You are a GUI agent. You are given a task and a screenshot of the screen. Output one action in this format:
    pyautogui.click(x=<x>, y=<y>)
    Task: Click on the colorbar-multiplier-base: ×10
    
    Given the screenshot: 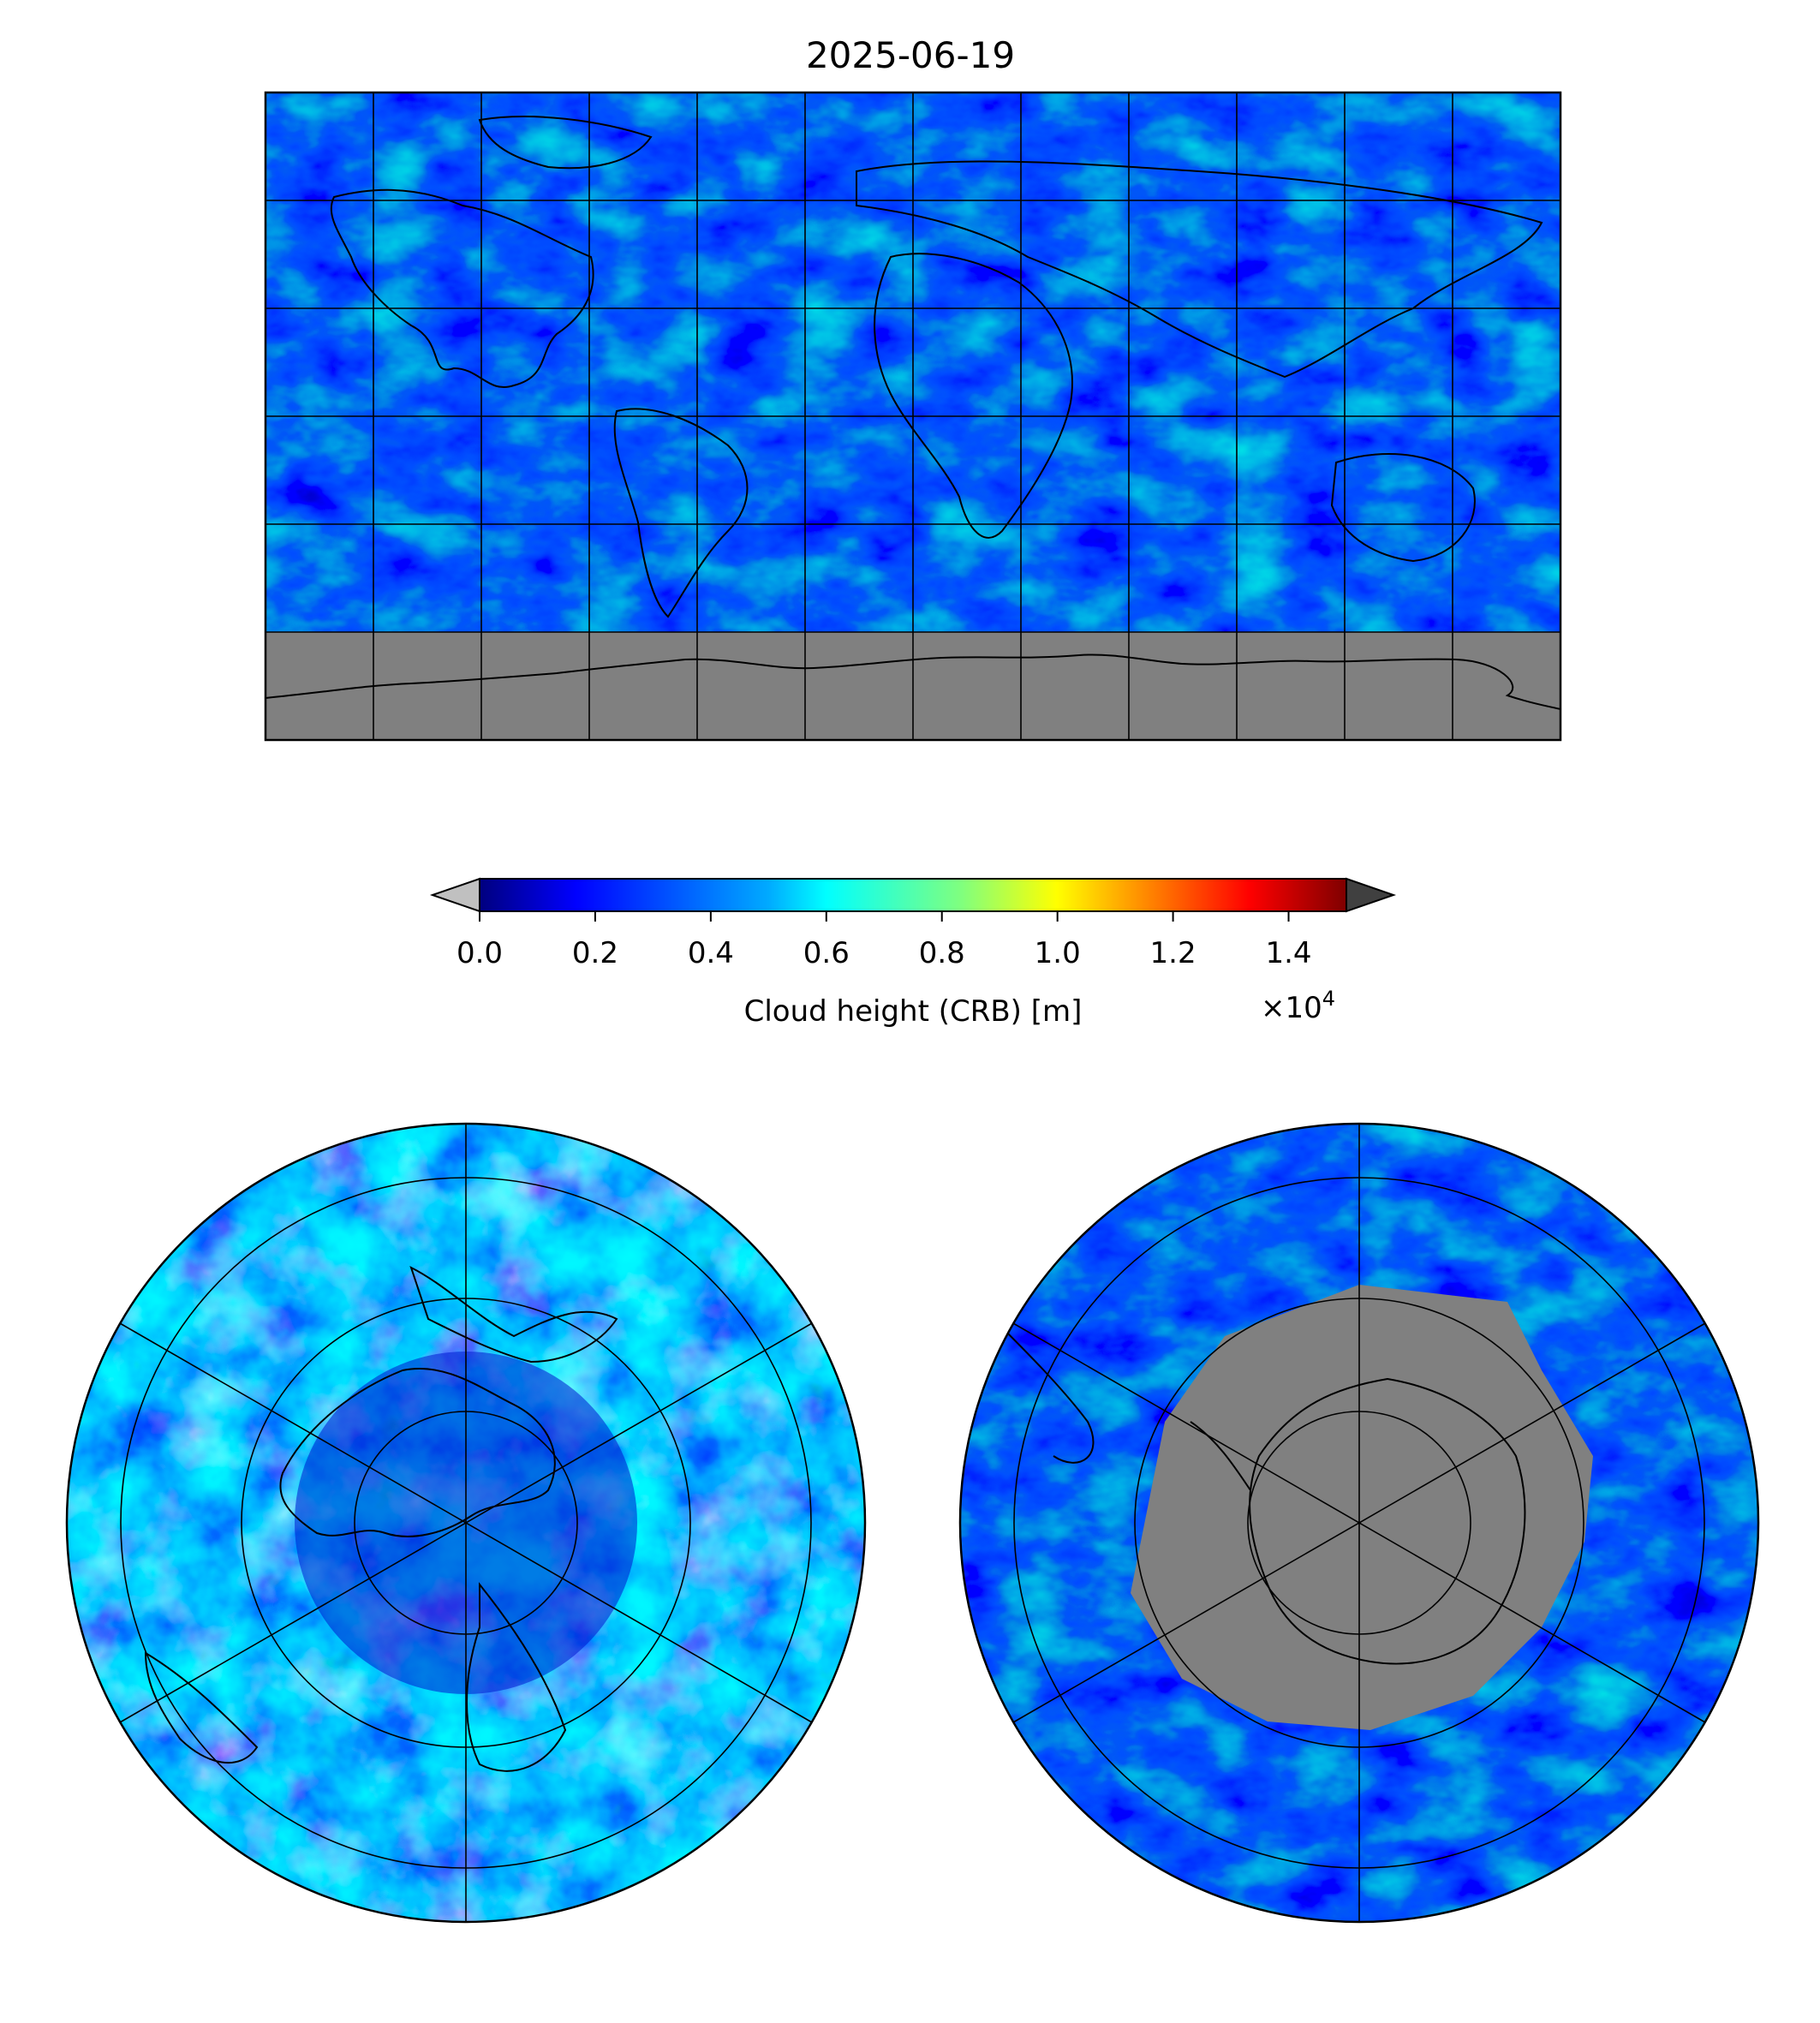 What is the action you would take?
    pyautogui.click(x=1291, y=1008)
    